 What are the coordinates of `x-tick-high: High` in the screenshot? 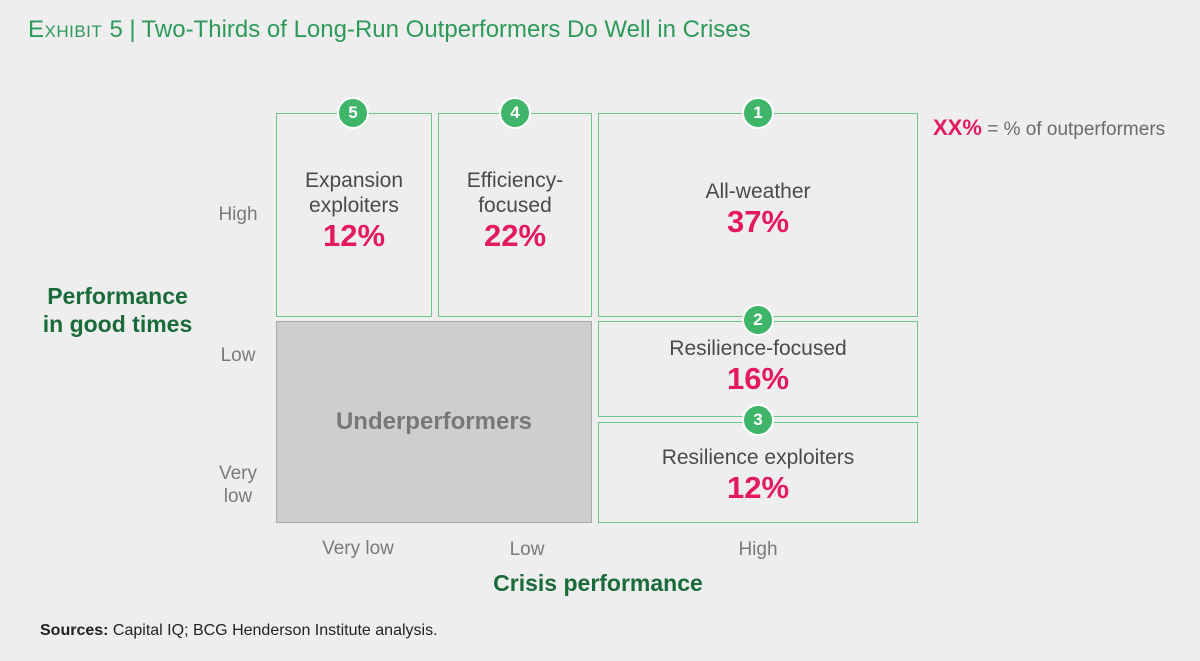 It's located at (758, 549).